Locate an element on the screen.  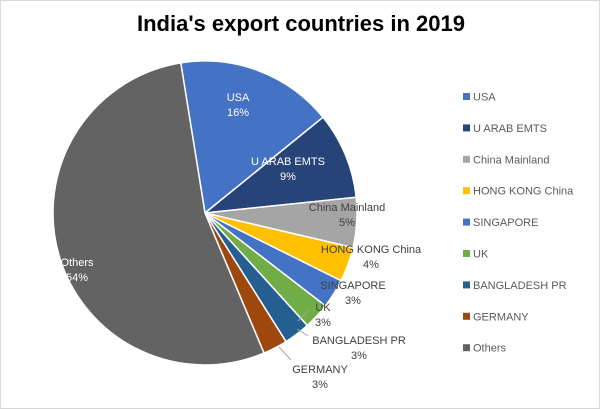
legend-swatch-others is located at coordinates (466, 348).